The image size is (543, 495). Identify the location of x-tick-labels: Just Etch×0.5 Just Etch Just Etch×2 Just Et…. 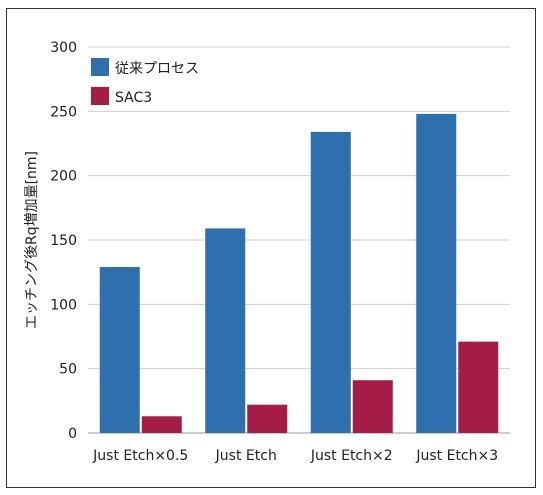
(295, 456).